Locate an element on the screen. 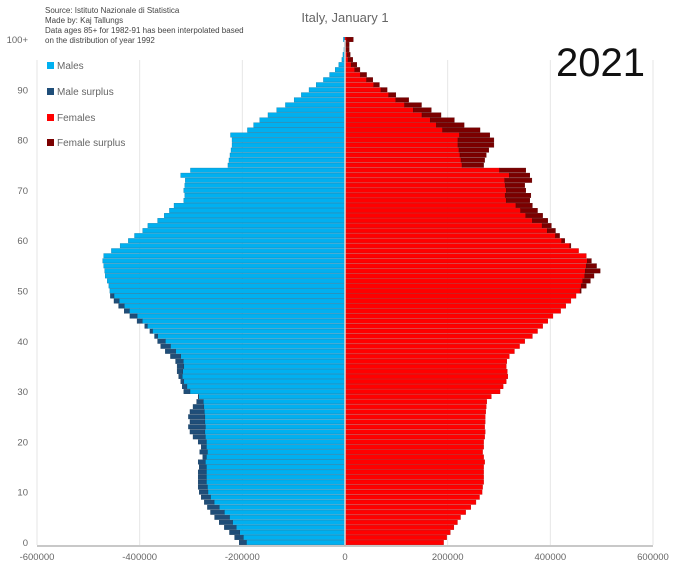 Image resolution: width=679 pixels, height=567 pixels. y-tick-label: 10 is located at coordinates (22, 493).